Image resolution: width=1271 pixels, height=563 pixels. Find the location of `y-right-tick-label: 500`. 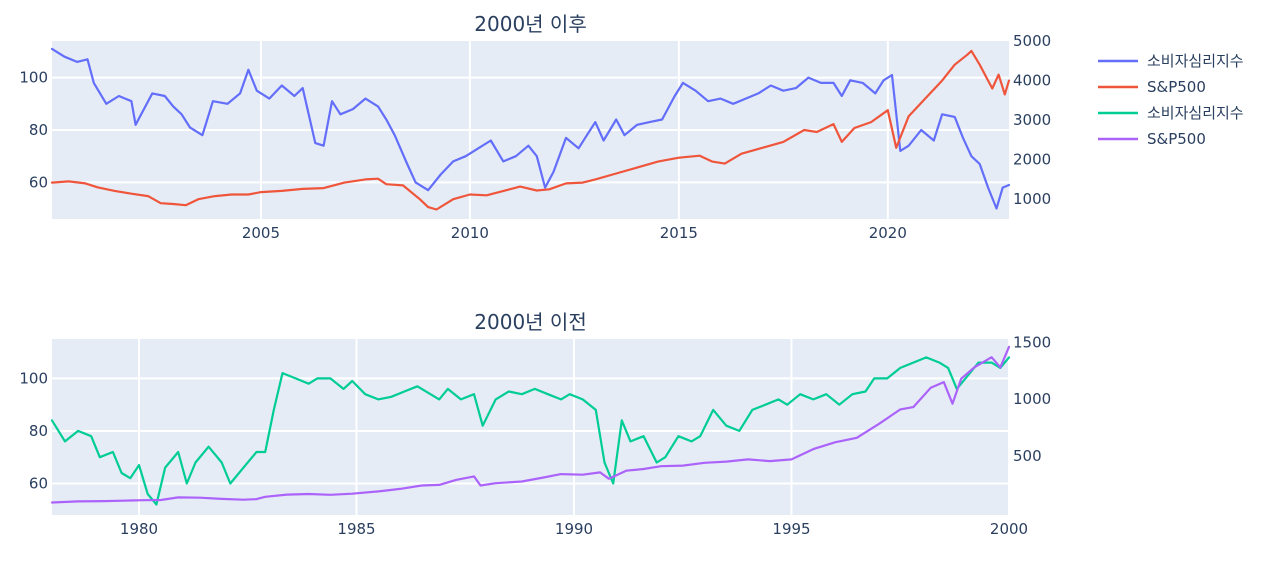

y-right-tick-label: 500 is located at coordinates (1027, 456).